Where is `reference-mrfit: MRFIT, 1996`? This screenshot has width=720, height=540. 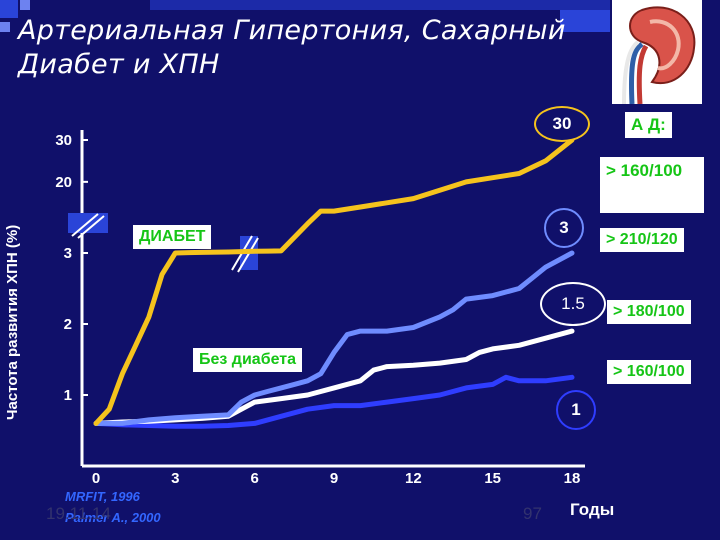 reference-mrfit: MRFIT, 1996 is located at coordinates (102, 496).